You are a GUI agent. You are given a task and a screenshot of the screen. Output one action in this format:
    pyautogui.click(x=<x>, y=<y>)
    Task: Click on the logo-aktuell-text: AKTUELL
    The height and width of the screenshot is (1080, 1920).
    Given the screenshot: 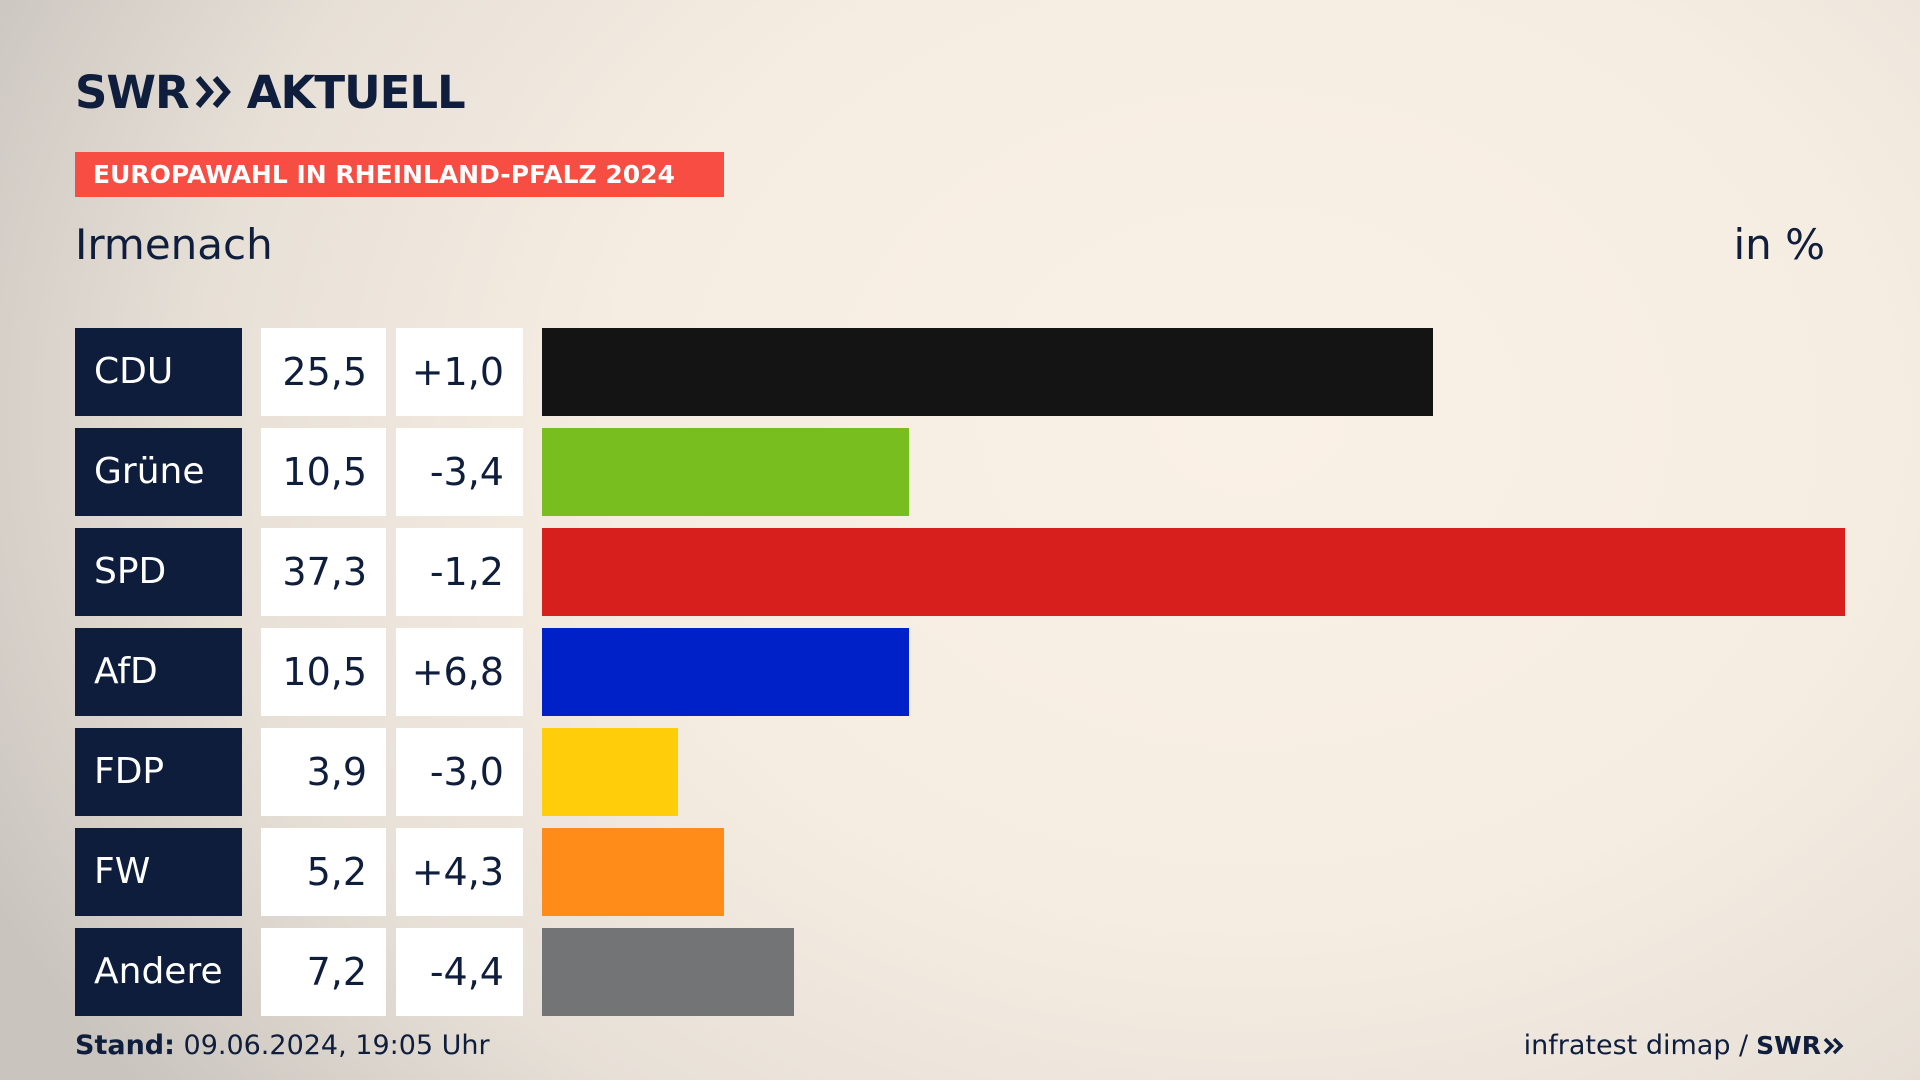 What is the action you would take?
    pyautogui.click(x=356, y=92)
    